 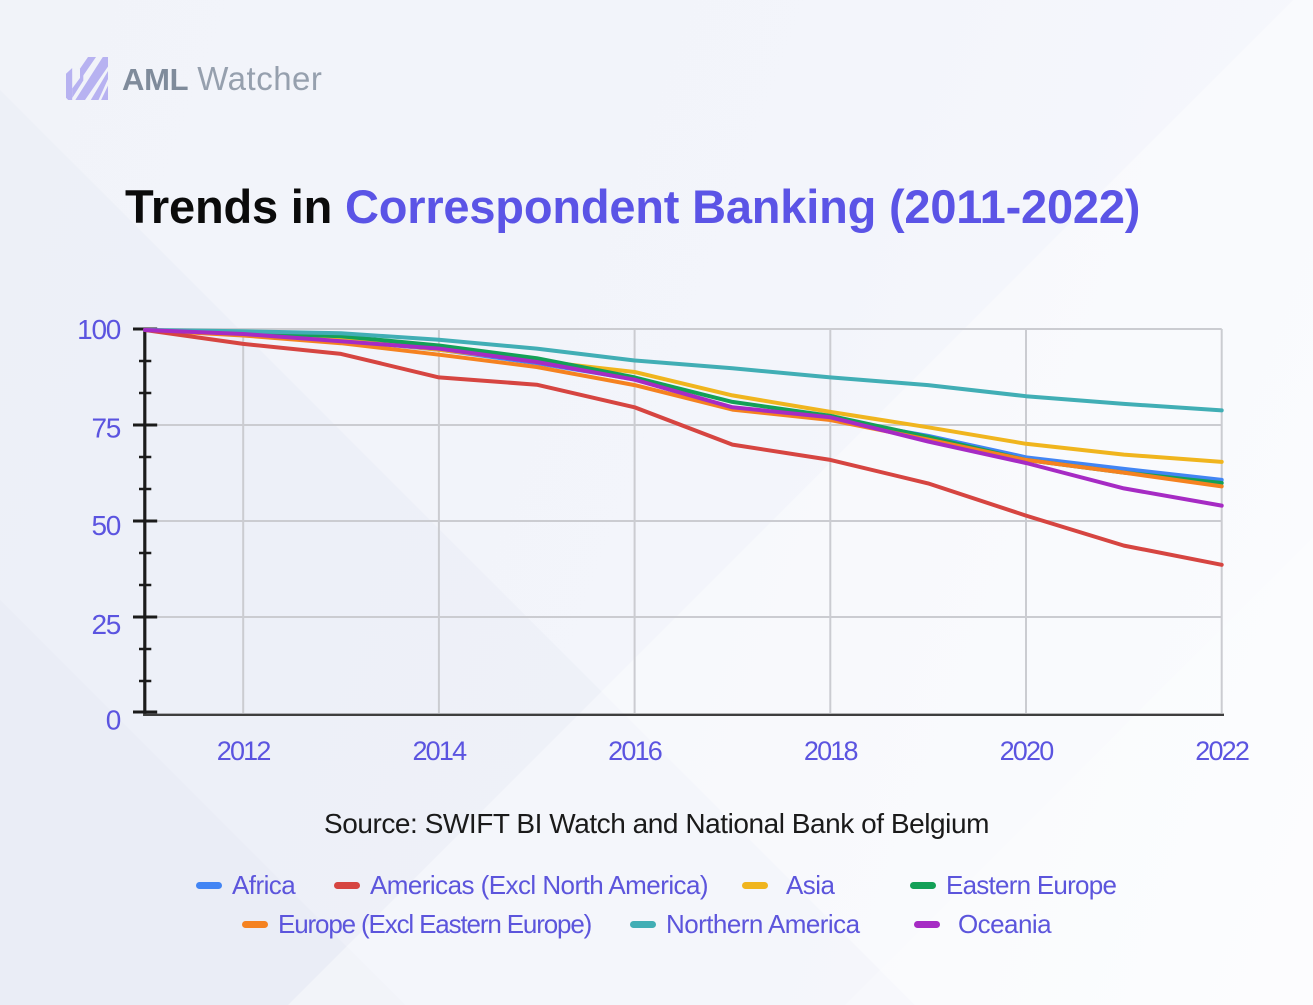 I want to click on svg-text: 2022, so click(x=1222, y=751).